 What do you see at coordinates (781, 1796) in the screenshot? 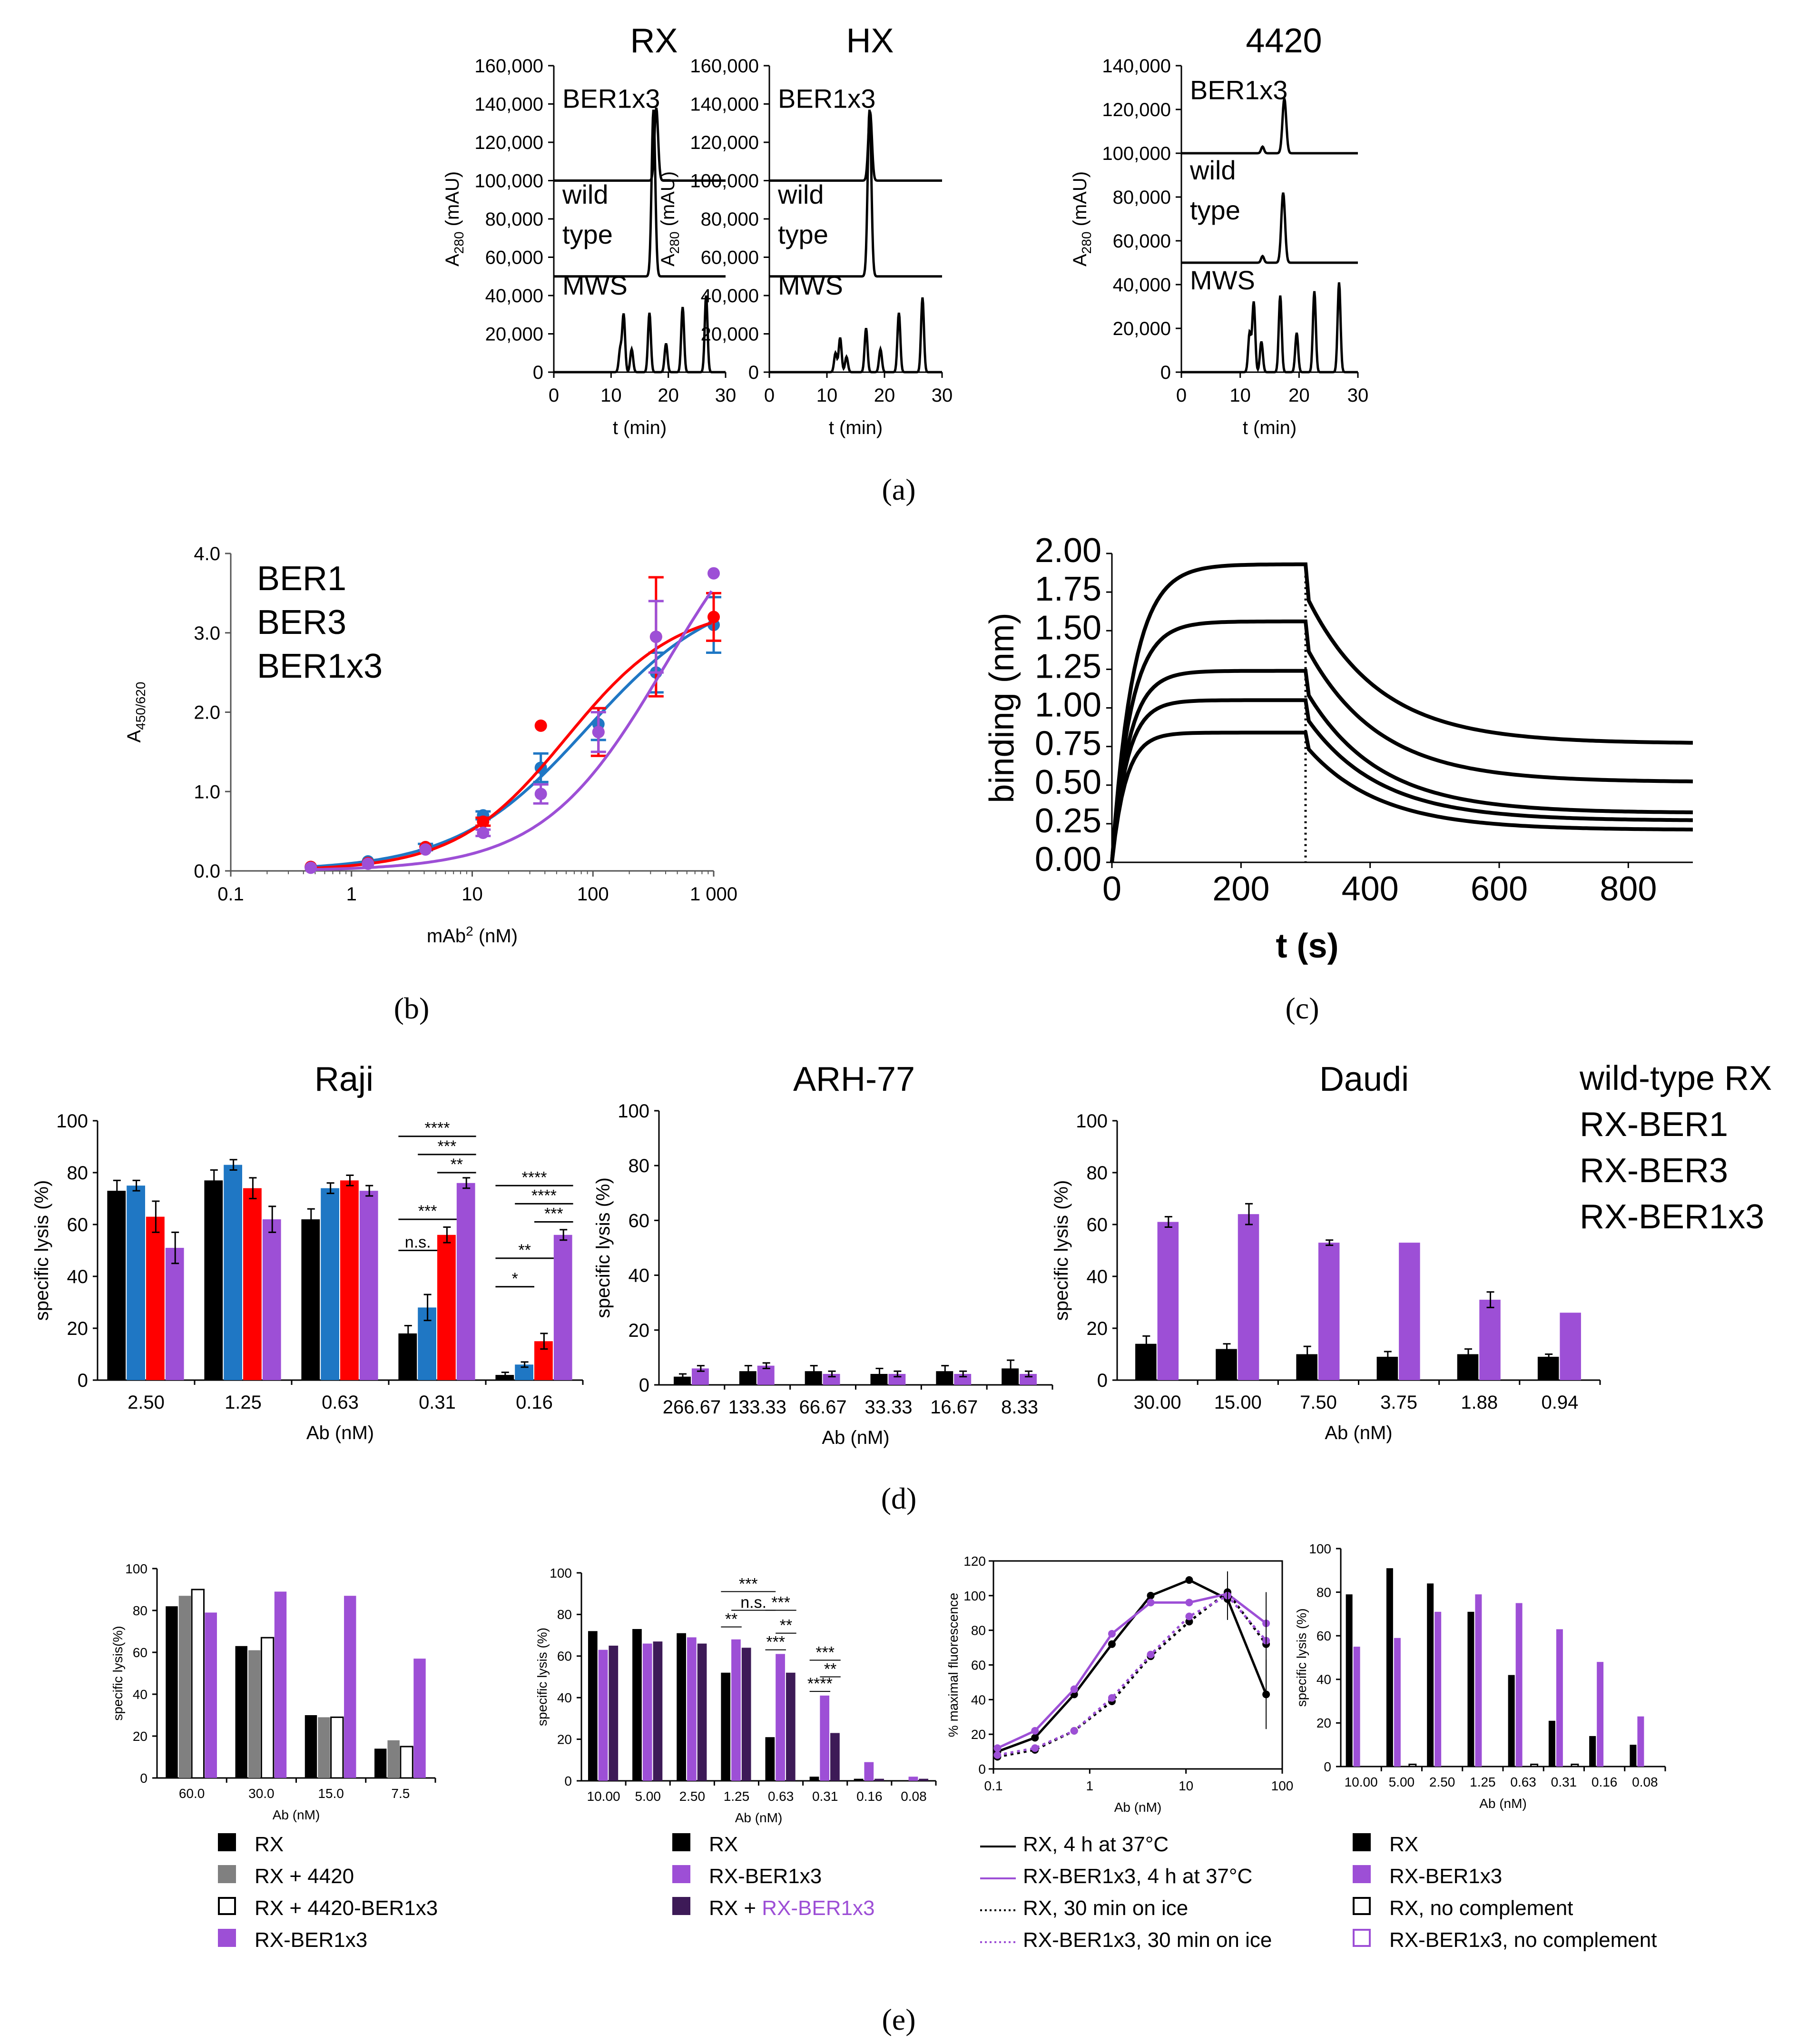
I see `x-tick-label: 0.63` at bounding box center [781, 1796].